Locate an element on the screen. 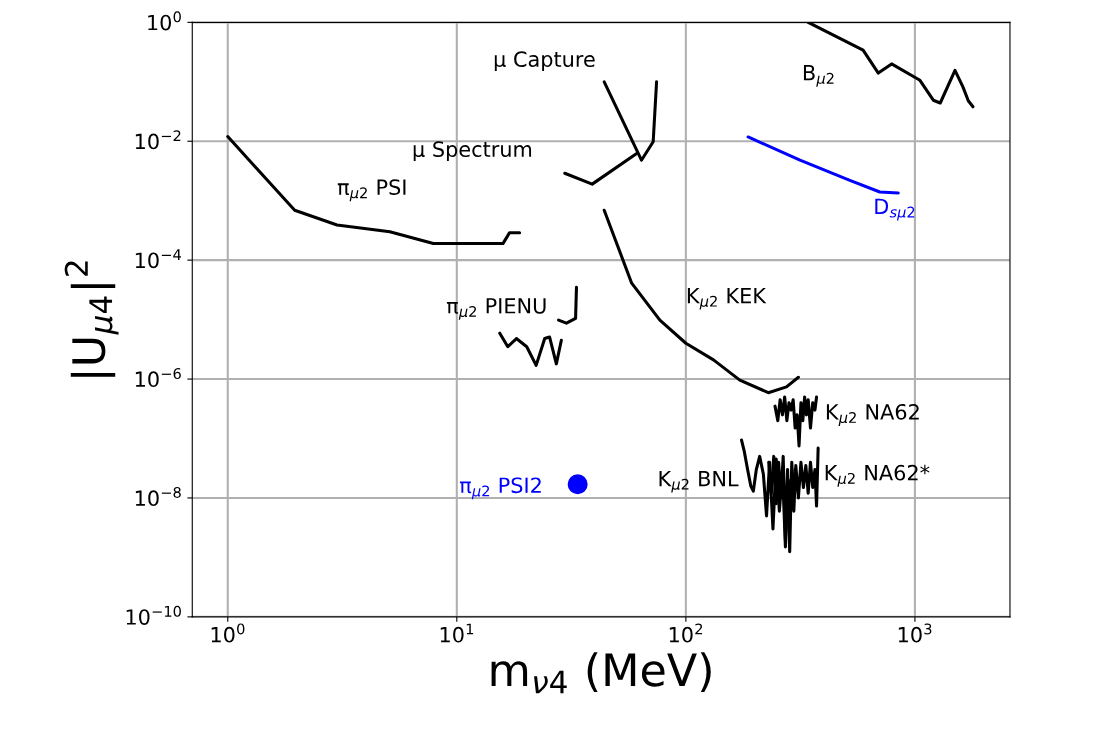 The width and height of the screenshot is (1105, 745). series-label: D$_{sμ2}$ is located at coordinates (895, 209).